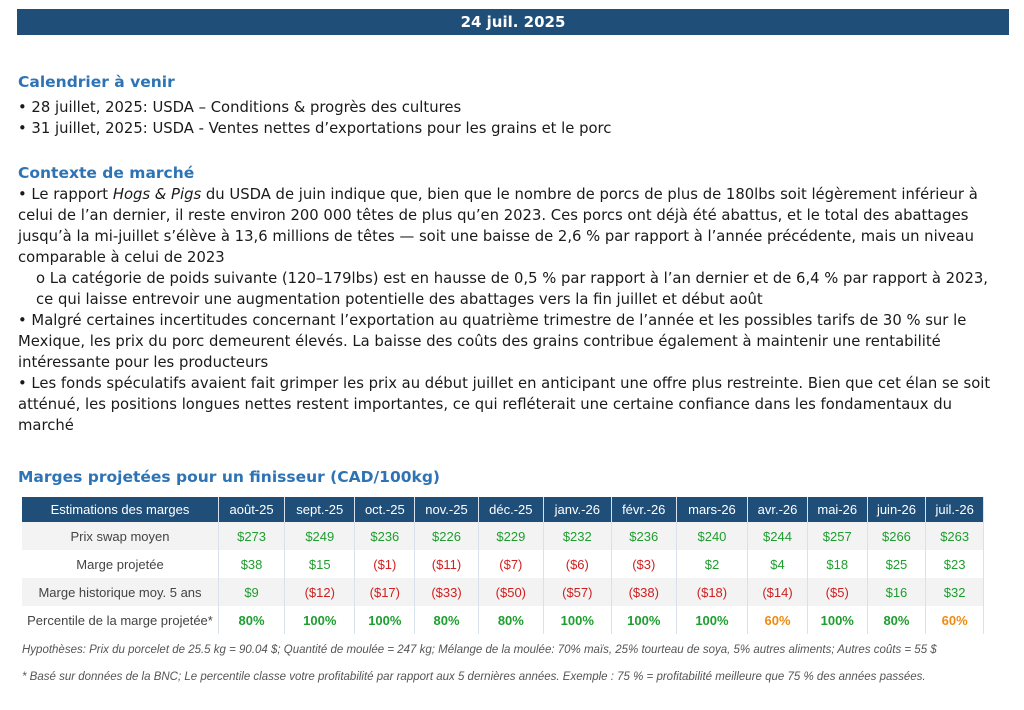 This screenshot has height=710, width=1024. What do you see at coordinates (385, 509) in the screenshot?
I see `month-header: oct.-25` at bounding box center [385, 509].